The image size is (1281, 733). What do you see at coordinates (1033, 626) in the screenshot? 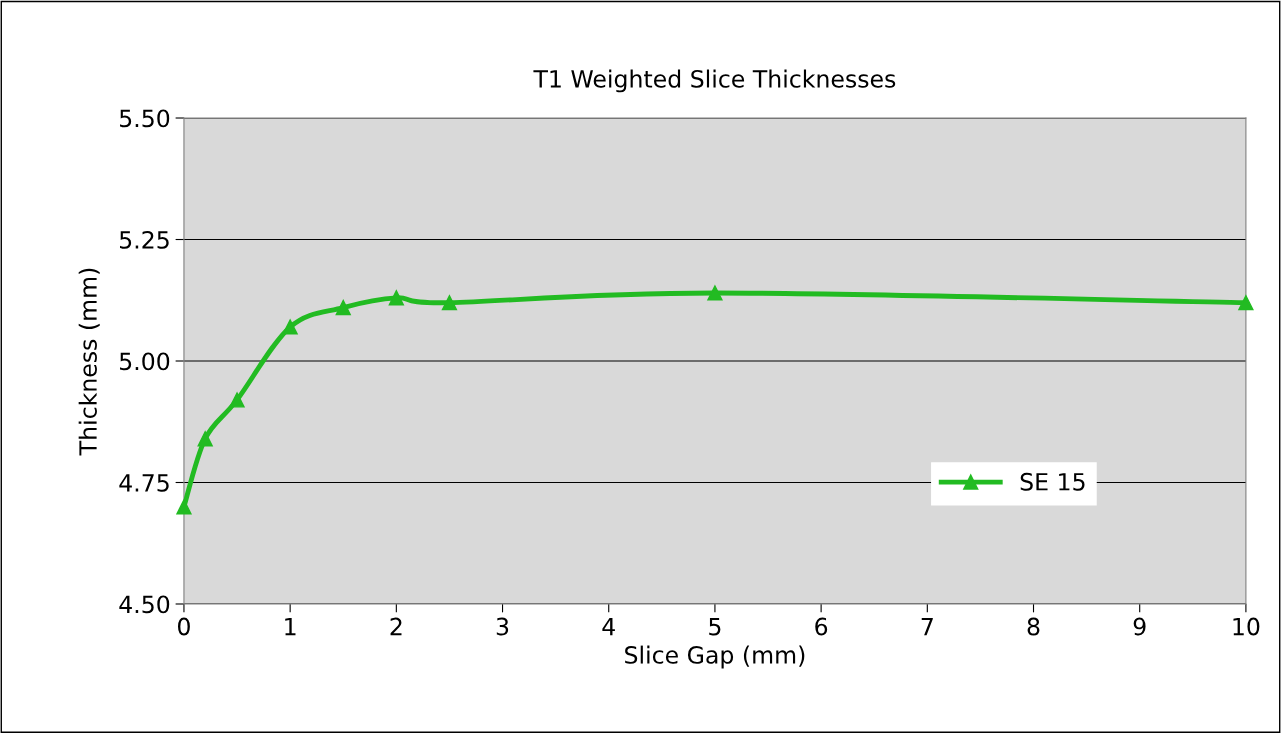
I see `x-tick-label: 8` at bounding box center [1033, 626].